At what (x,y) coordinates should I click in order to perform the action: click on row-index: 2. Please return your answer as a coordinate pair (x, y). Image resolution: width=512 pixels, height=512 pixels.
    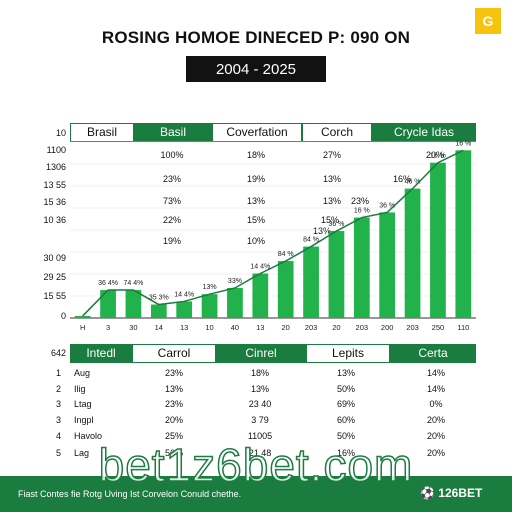
    Looking at the image, I should click on (59, 389).